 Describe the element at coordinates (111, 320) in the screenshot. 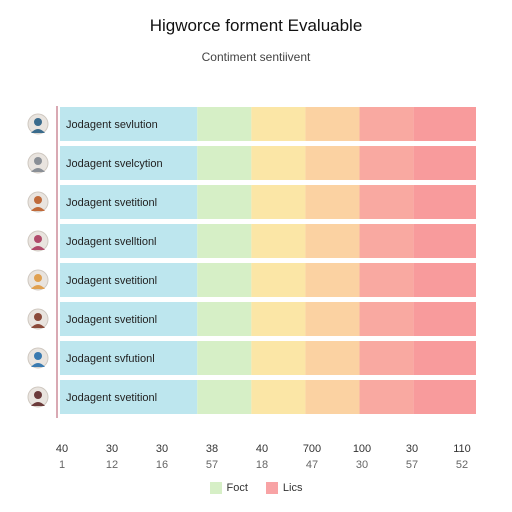

I see `row-label-6: Jodagent svetitionl` at that location.